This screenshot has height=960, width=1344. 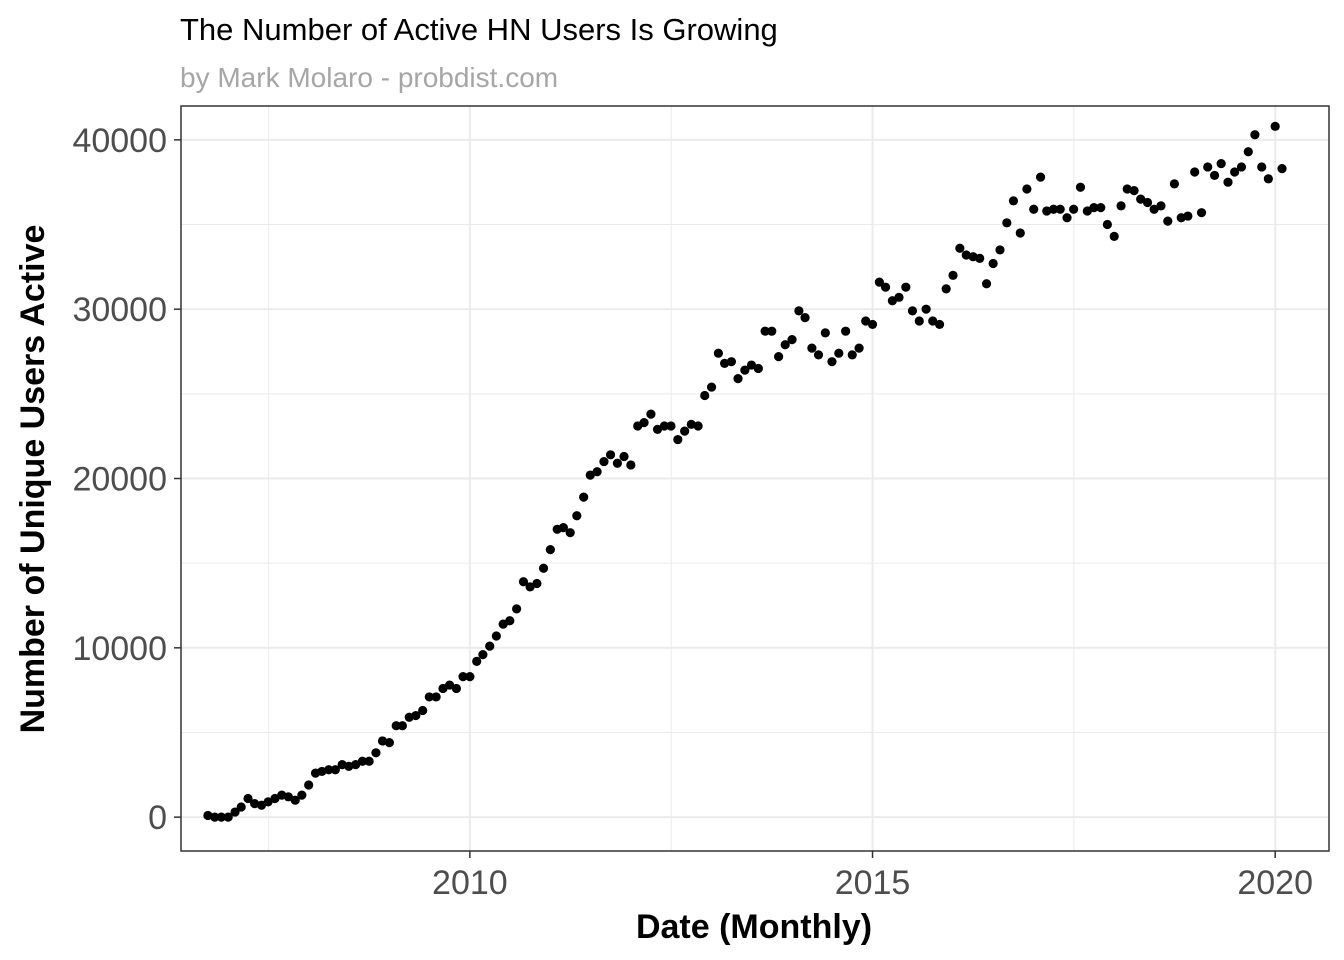 I want to click on x-tick-label: 2010, so click(x=470, y=883).